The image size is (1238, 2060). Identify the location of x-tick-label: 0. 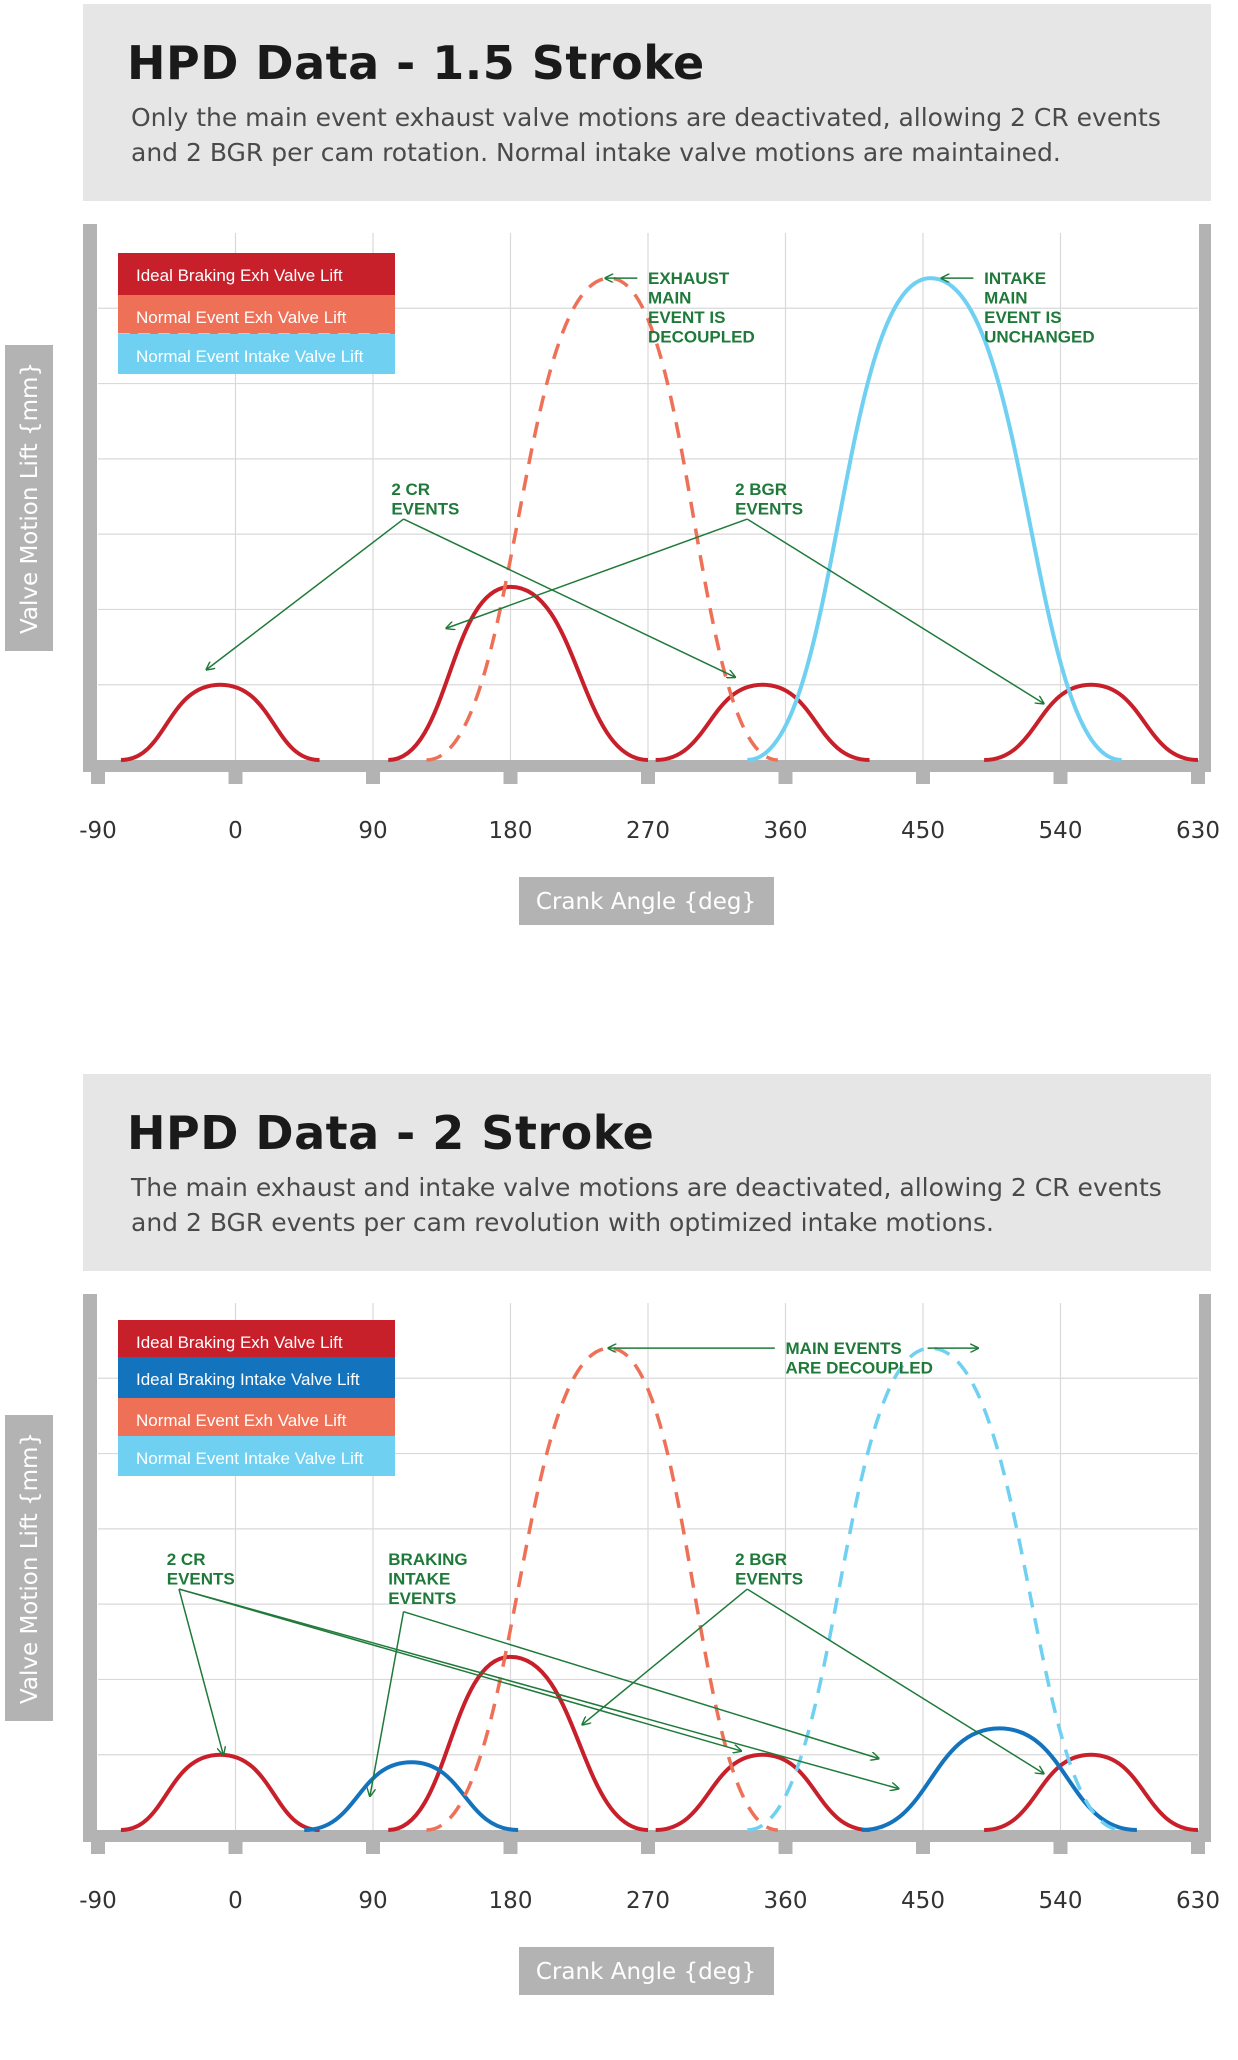
(235, 831).